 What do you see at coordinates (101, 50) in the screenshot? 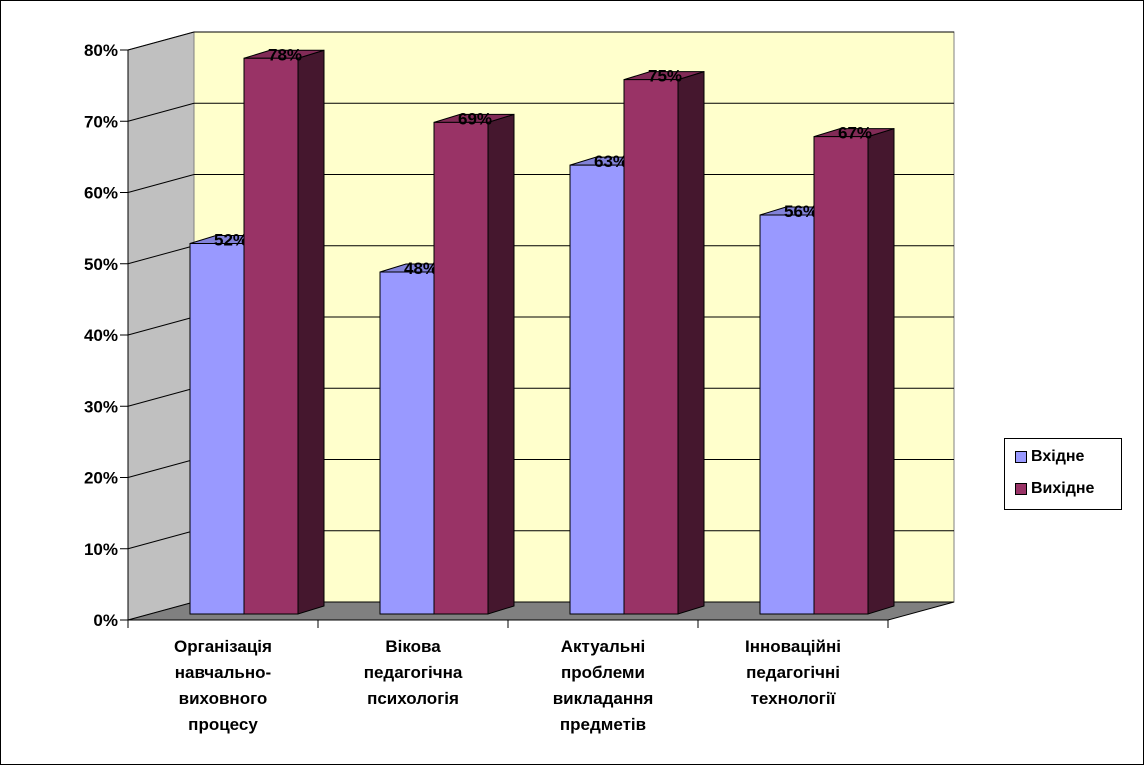
I see `y-tick-label: 80%` at bounding box center [101, 50].